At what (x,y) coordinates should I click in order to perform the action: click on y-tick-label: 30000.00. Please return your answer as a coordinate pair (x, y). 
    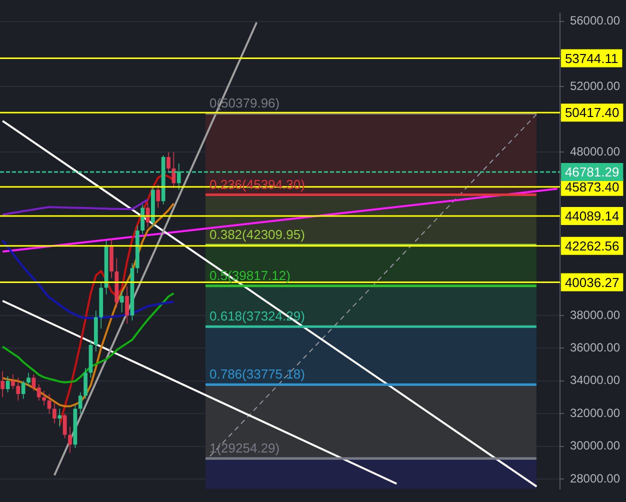
    Looking at the image, I should click on (595, 445).